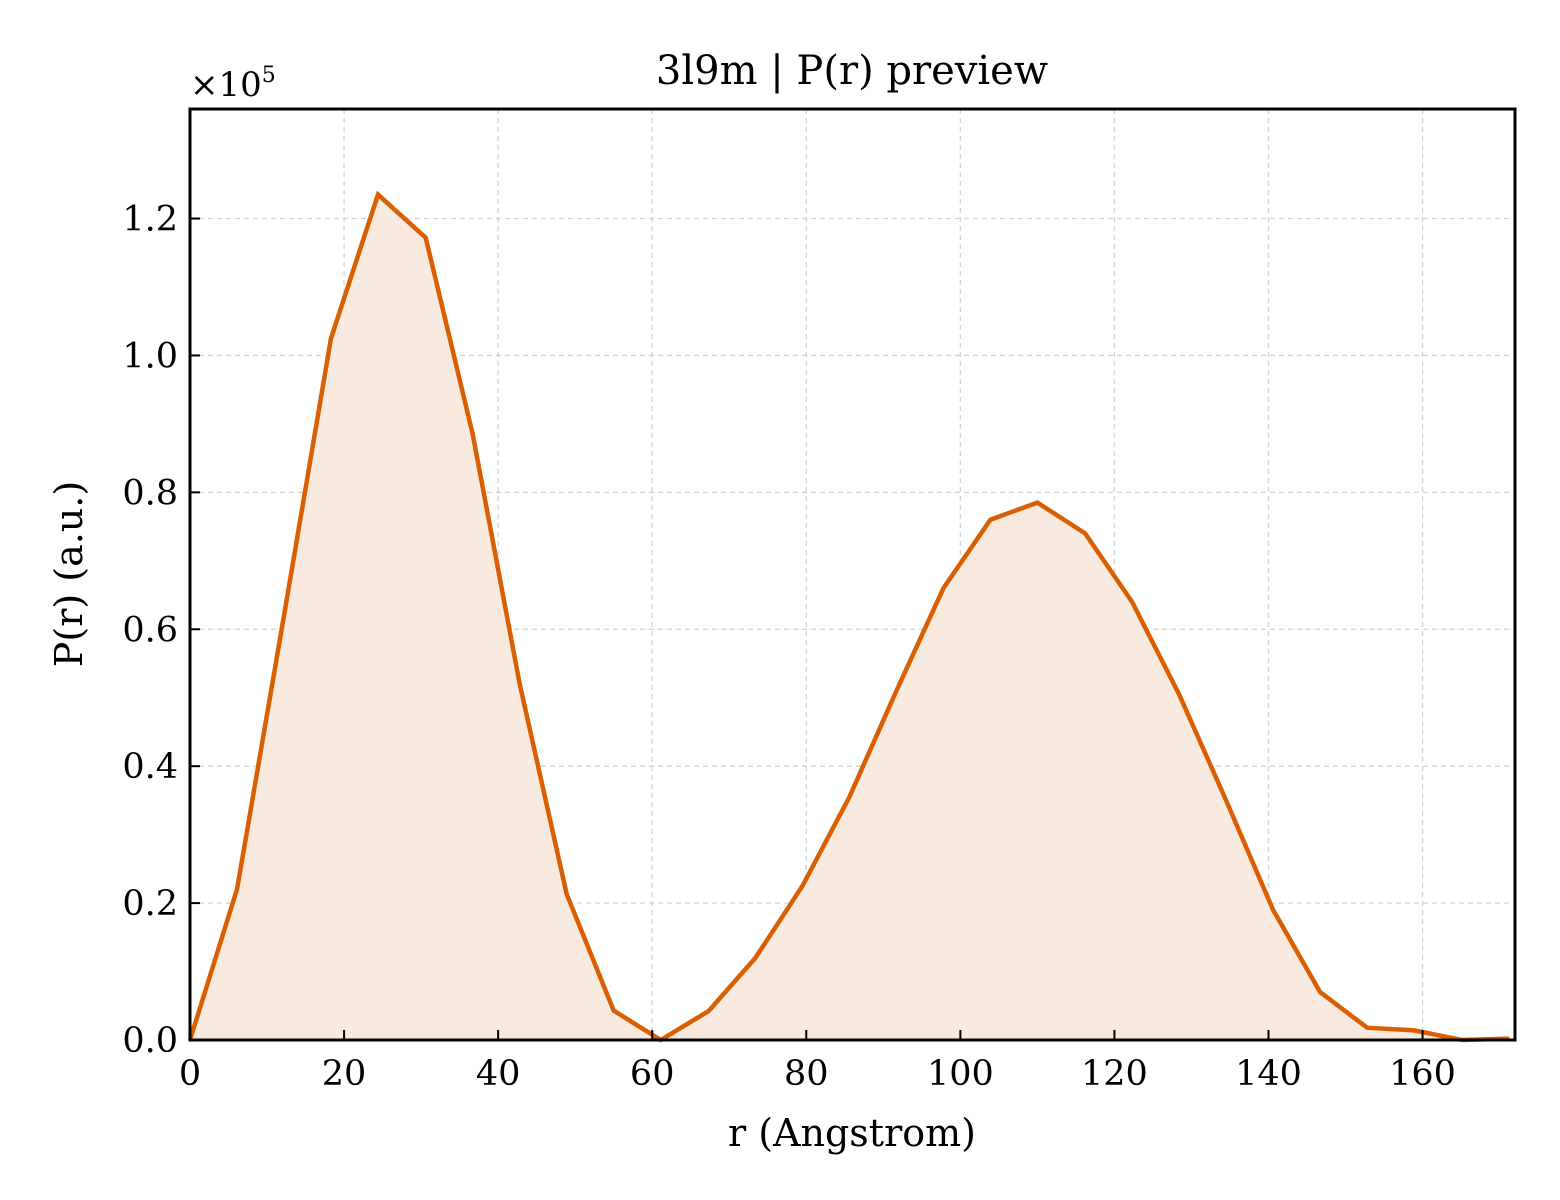 This screenshot has height=1200, width=1560. Describe the element at coordinates (498, 1074) in the screenshot. I see `x-tick-label: 40` at that location.